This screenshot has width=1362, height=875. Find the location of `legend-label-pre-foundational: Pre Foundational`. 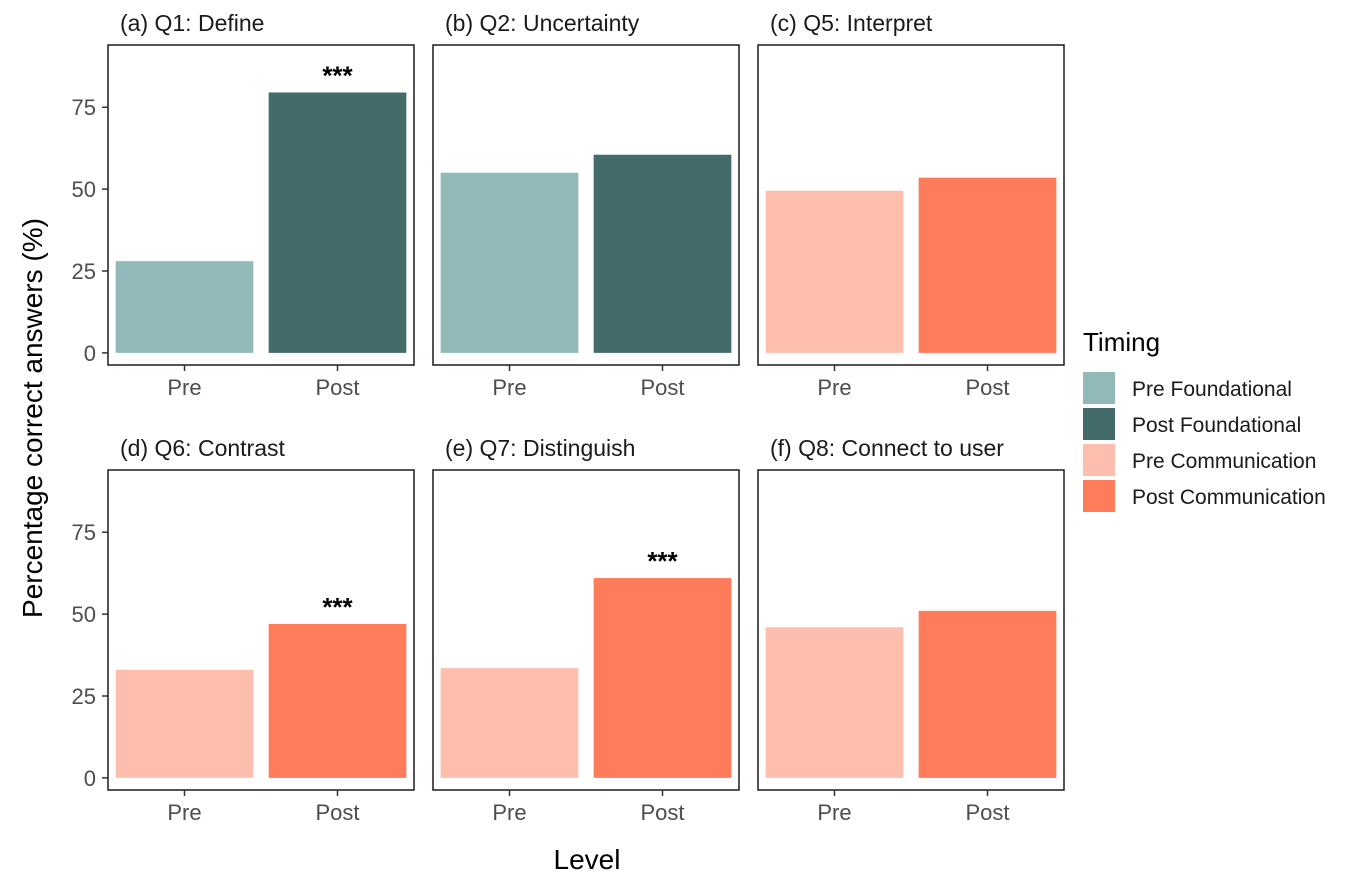

legend-label-pre-foundational: Pre Foundational is located at coordinates (1212, 389).